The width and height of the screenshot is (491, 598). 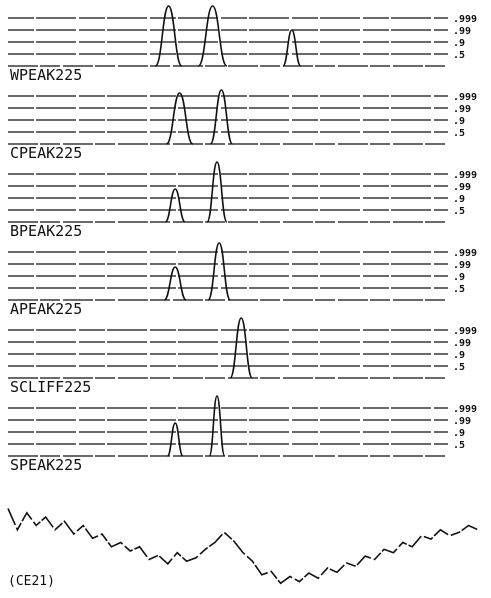 What do you see at coordinates (46, 231) in the screenshot?
I see `panel-label: BPEAK225` at bounding box center [46, 231].